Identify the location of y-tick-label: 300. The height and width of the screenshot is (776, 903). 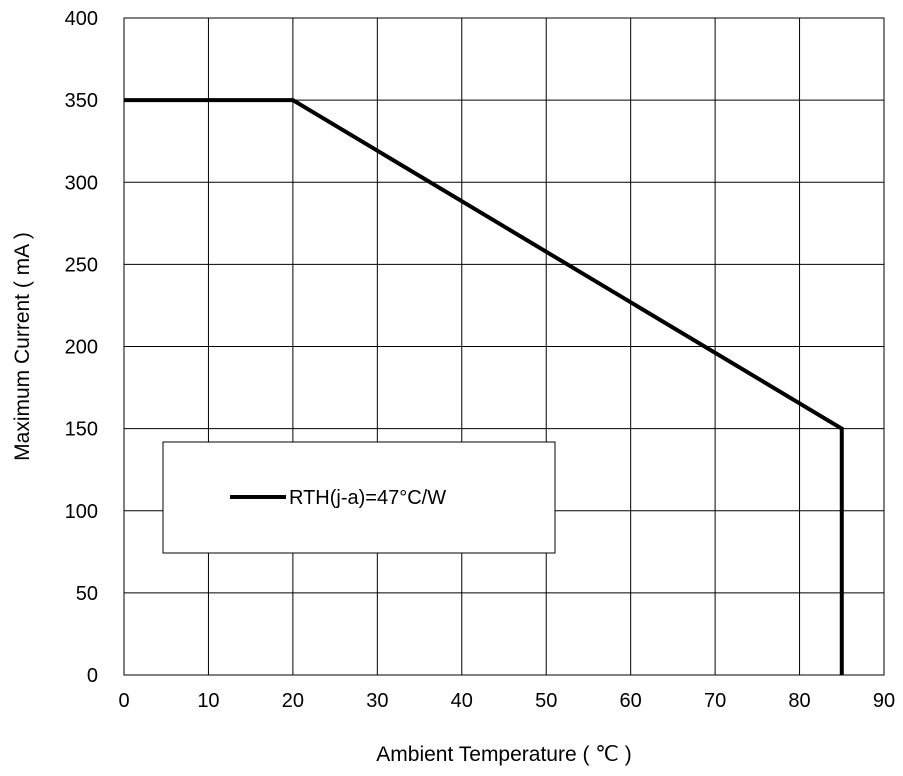
(81, 183).